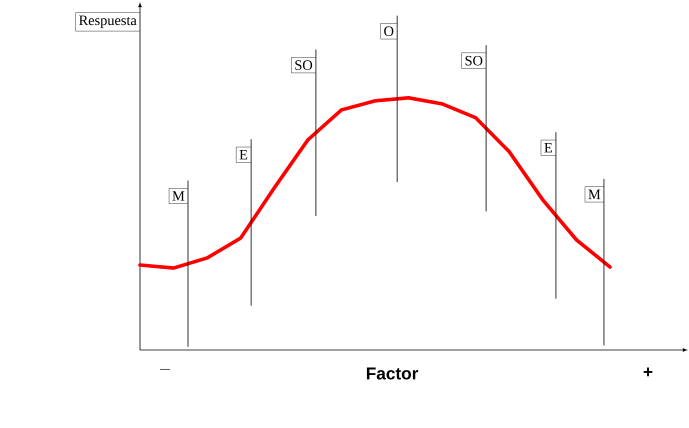 This screenshot has width=689, height=428. I want to click on text: O, so click(389, 31).